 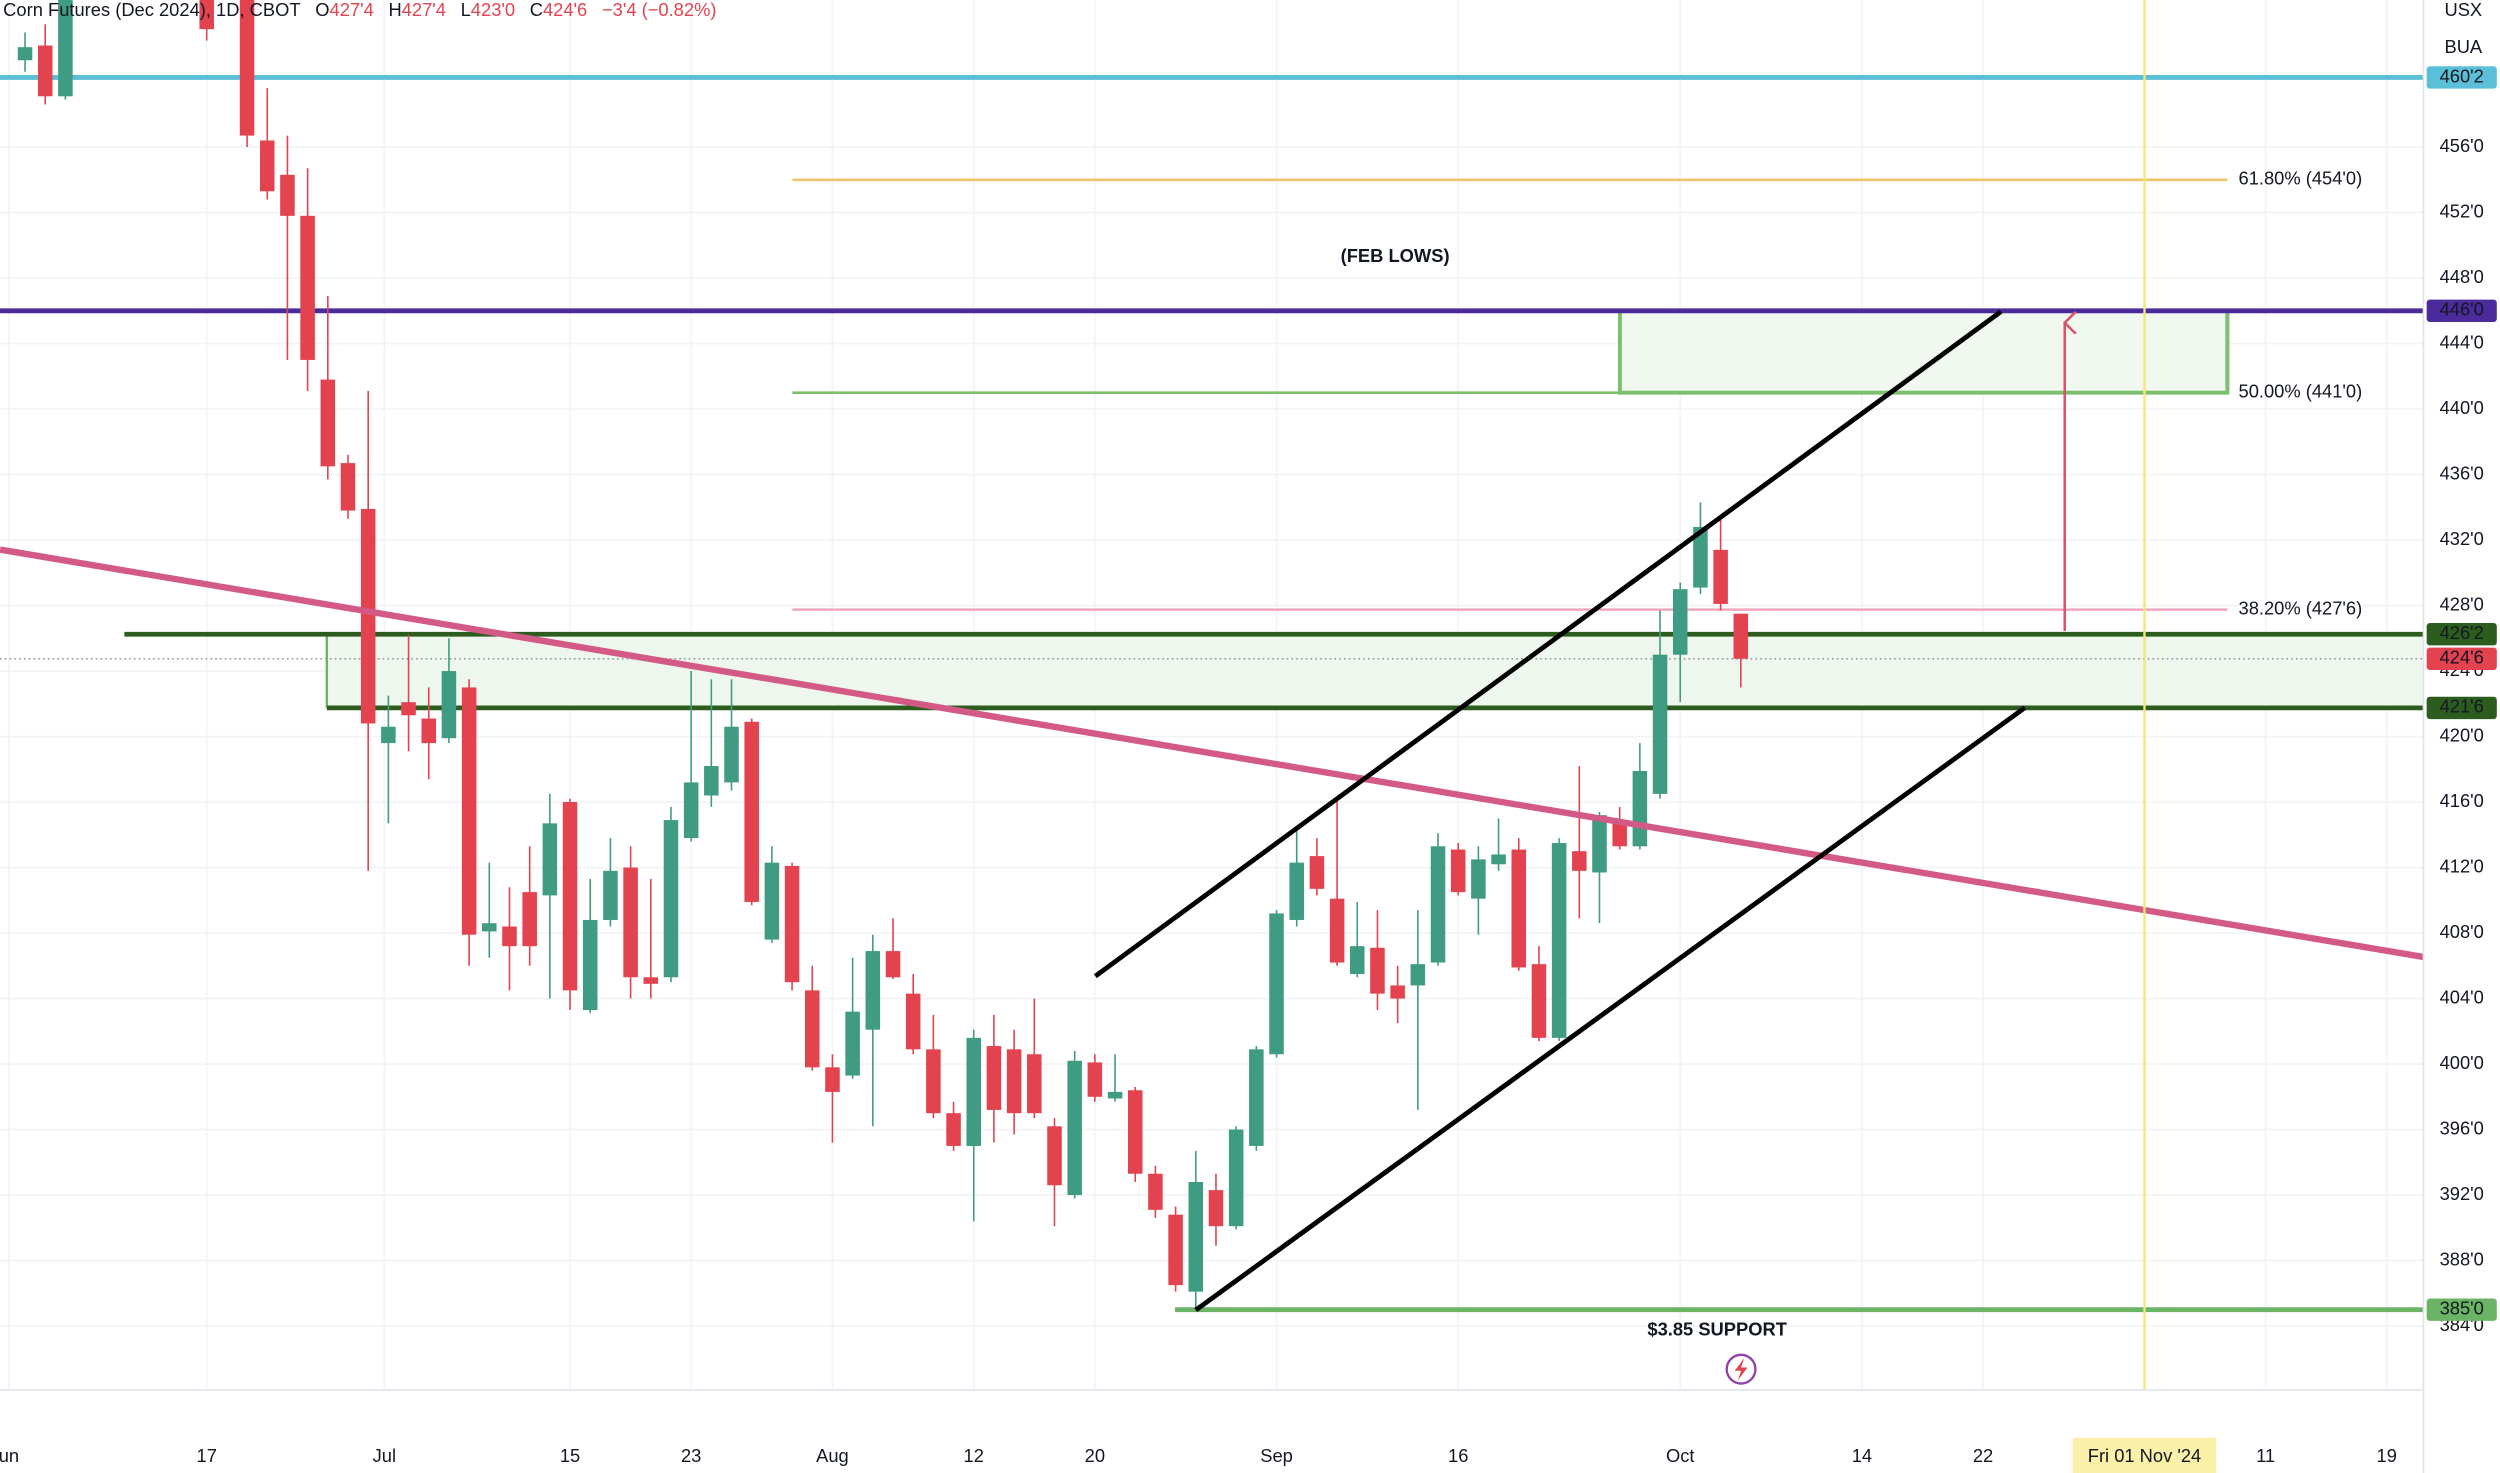 I want to click on y-tick-label: 412'0, so click(x=2462, y=865).